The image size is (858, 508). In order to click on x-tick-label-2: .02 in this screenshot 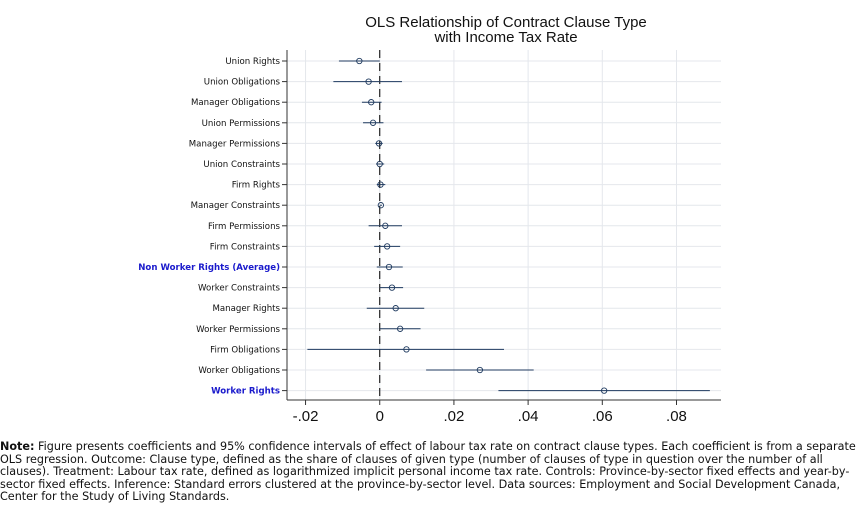, I will do `click(453, 416)`.